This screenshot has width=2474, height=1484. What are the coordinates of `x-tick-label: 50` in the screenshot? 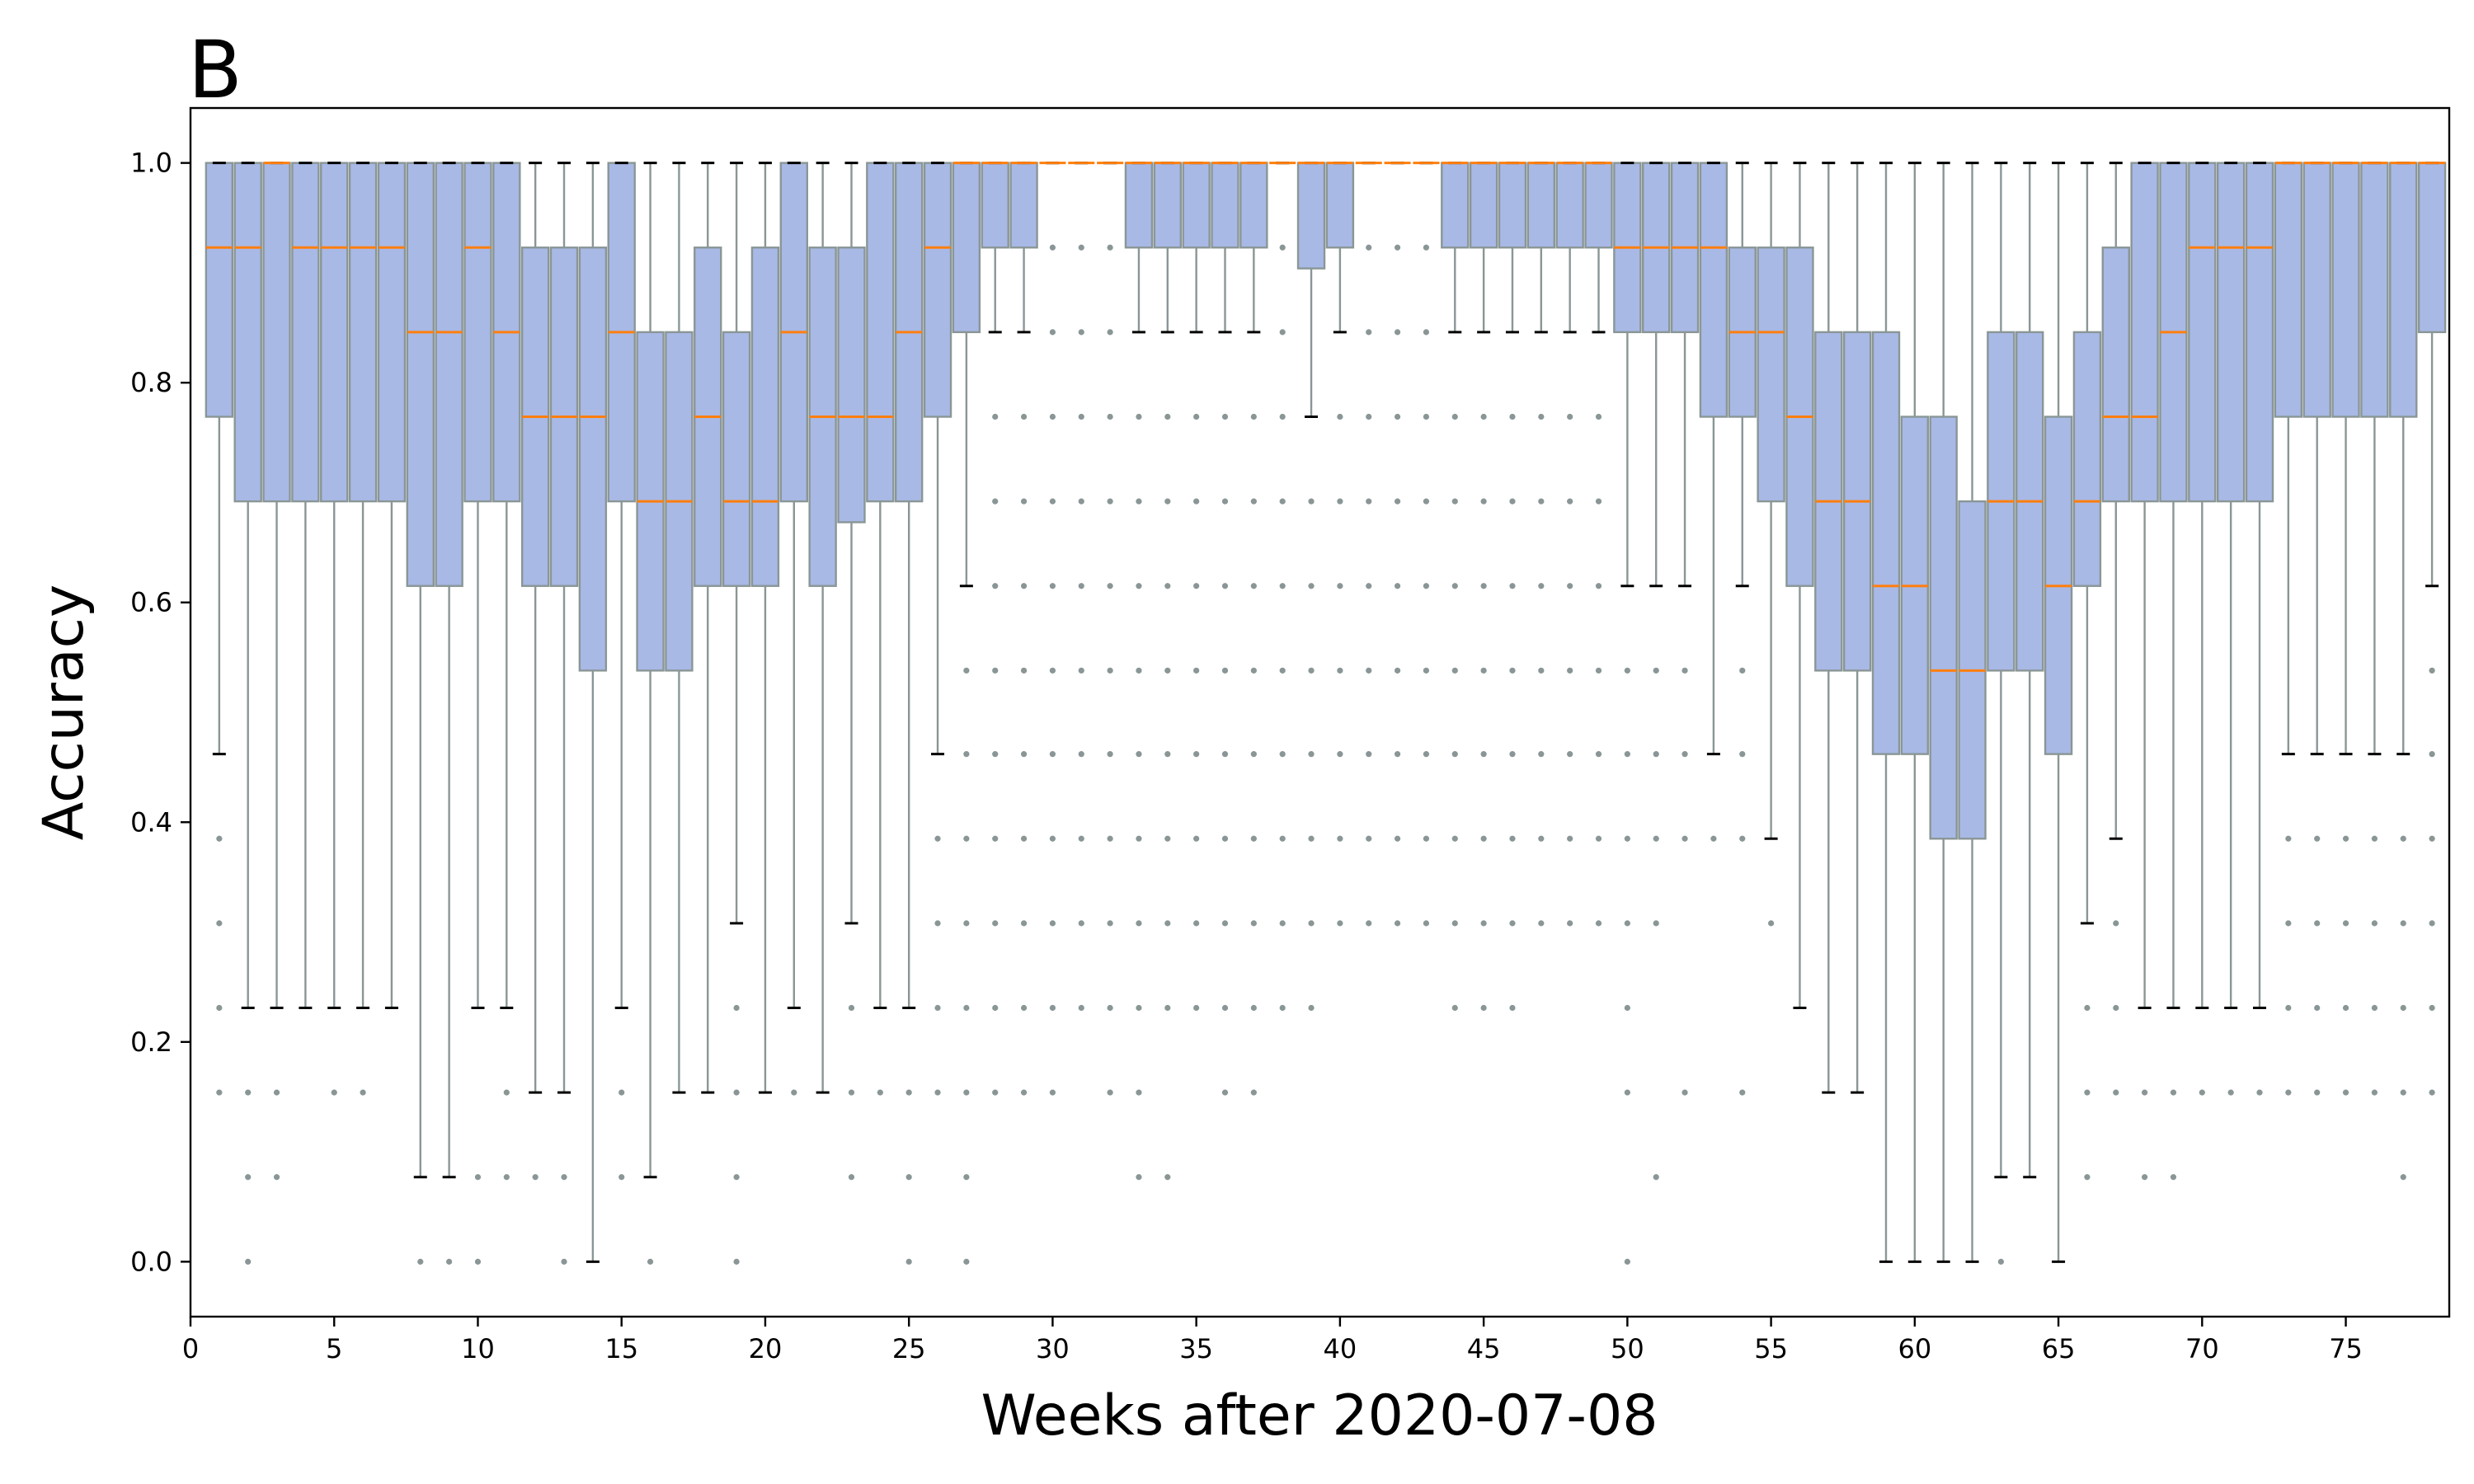 It's located at (1627, 1348).